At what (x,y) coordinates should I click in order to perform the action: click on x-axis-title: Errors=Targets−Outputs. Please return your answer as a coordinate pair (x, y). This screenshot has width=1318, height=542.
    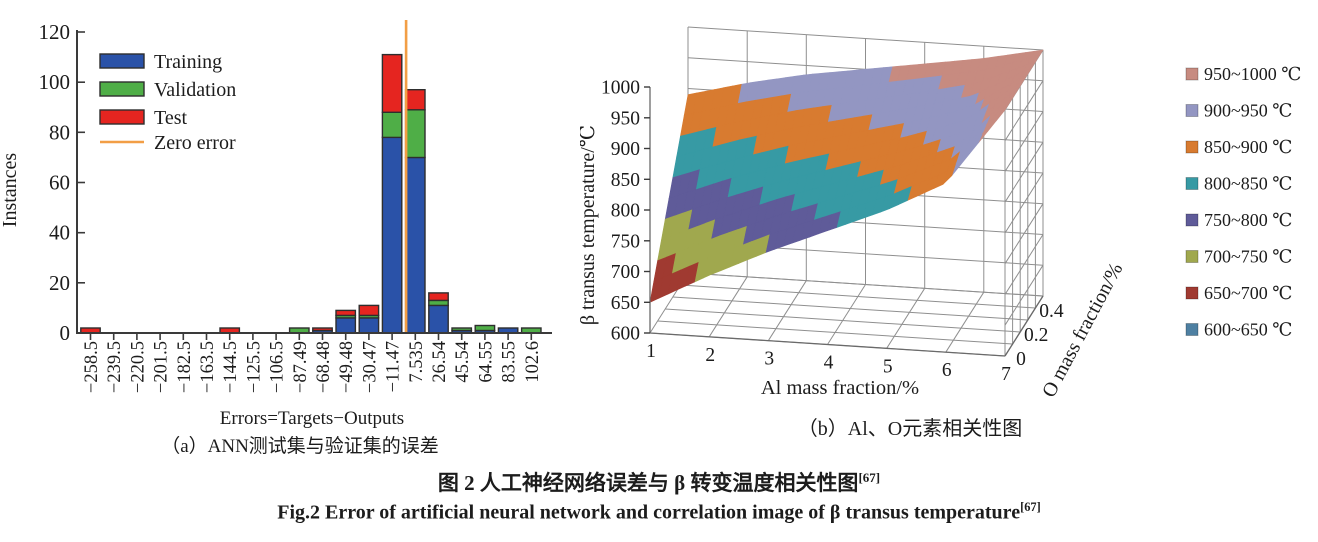
    Looking at the image, I should click on (312, 418).